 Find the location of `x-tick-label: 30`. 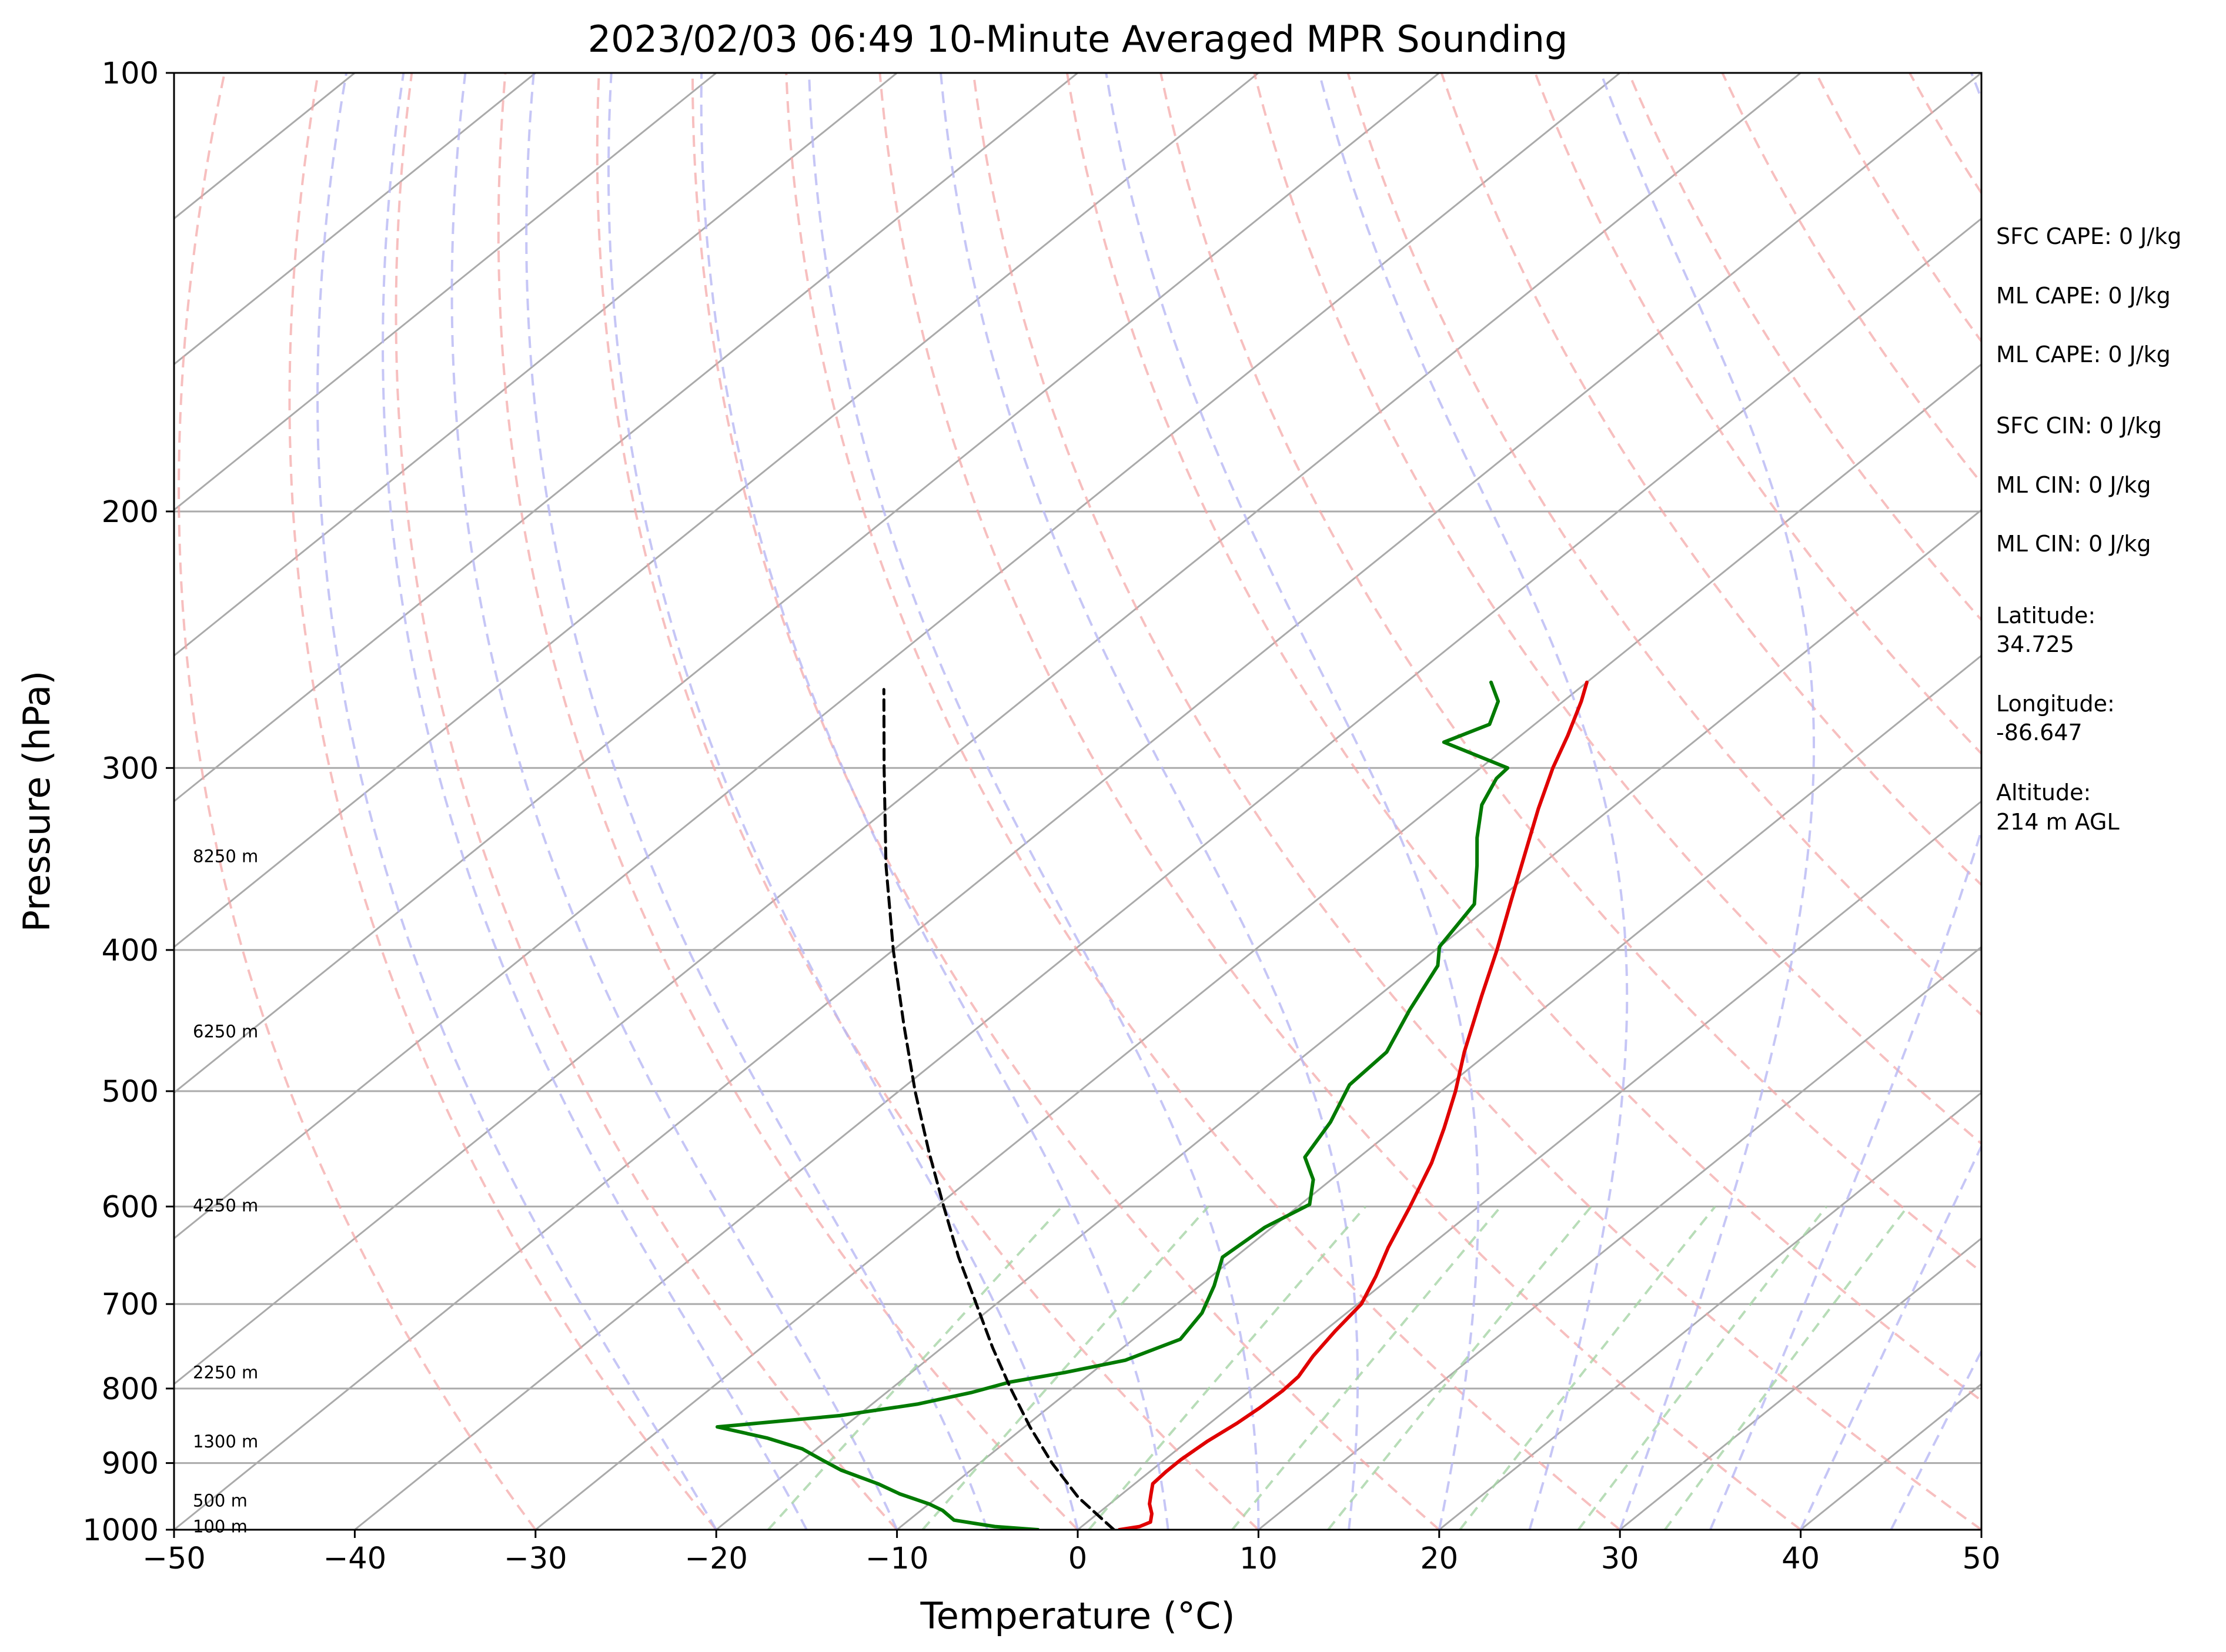

x-tick-label: 30 is located at coordinates (1620, 1559).